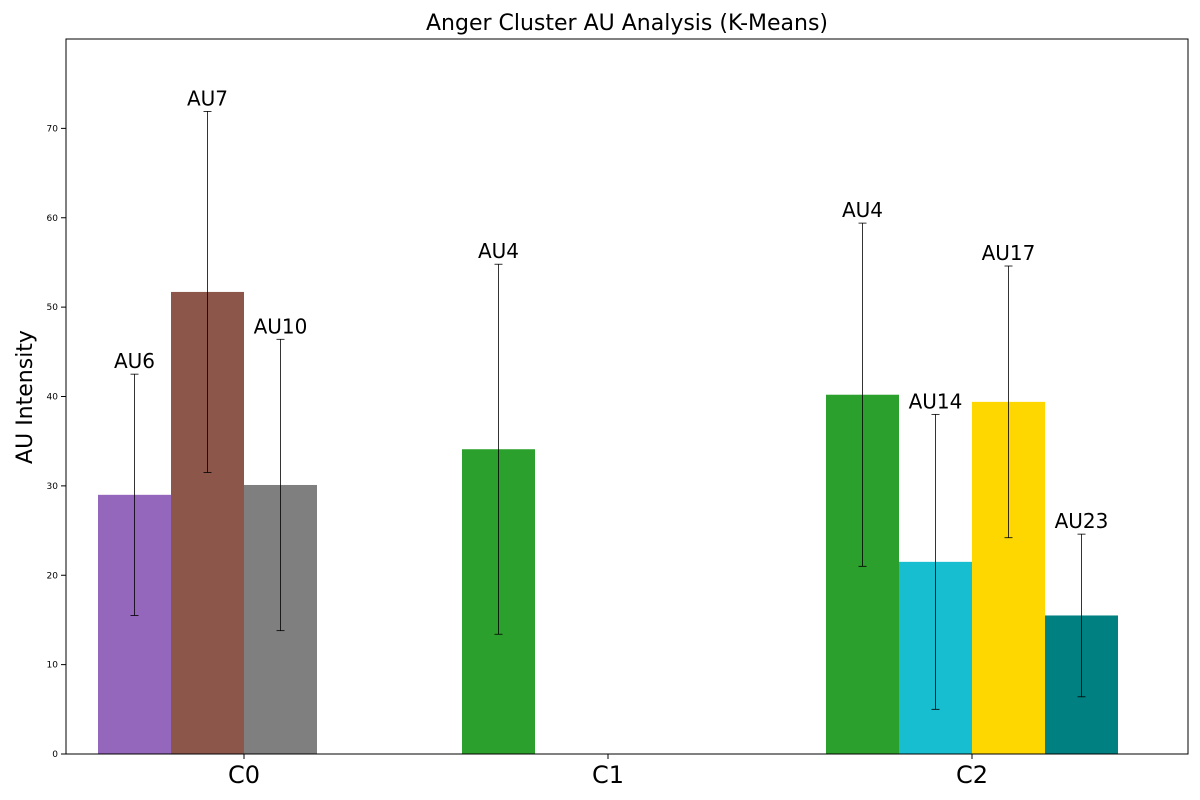  Describe the element at coordinates (972, 775) in the screenshot. I see `x-tick-label-c2: C2` at that location.